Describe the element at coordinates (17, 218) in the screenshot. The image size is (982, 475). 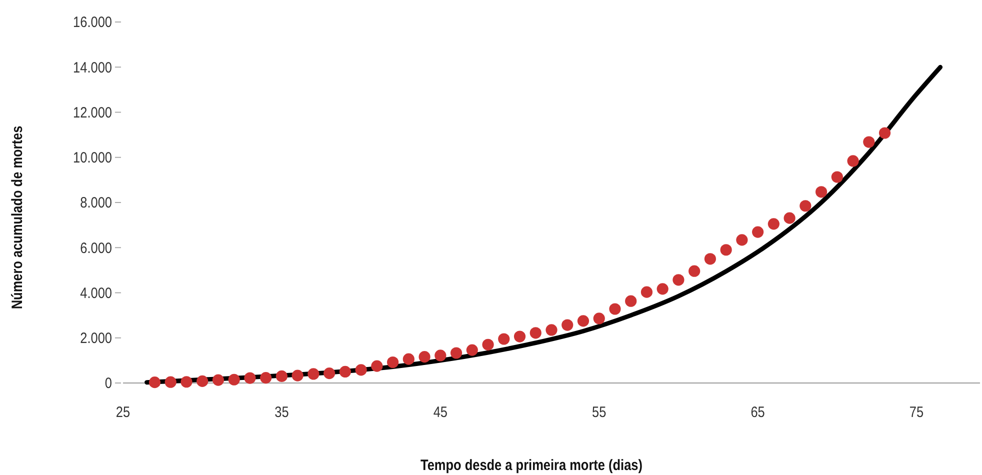
I see `y-axis-title: Número acumulado de mortes` at that location.